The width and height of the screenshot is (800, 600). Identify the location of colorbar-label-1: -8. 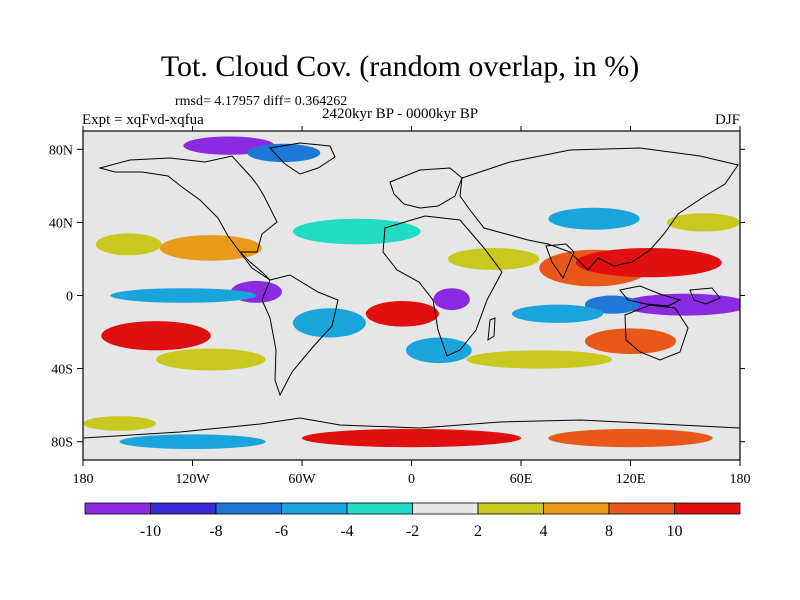
(215, 531).